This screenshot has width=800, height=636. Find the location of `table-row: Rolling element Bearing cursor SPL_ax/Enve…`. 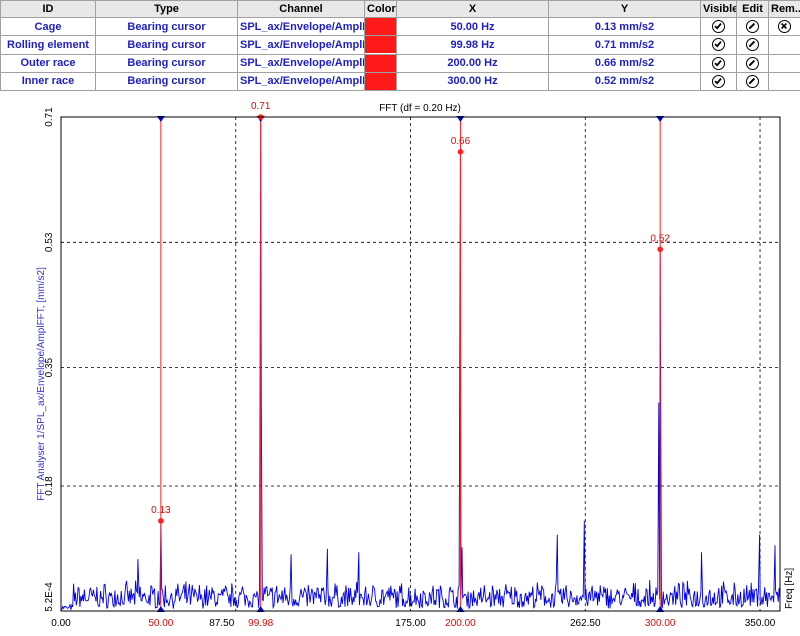

table-row: Rolling element Bearing cursor SPL_ax/Enve… is located at coordinates (400, 45).